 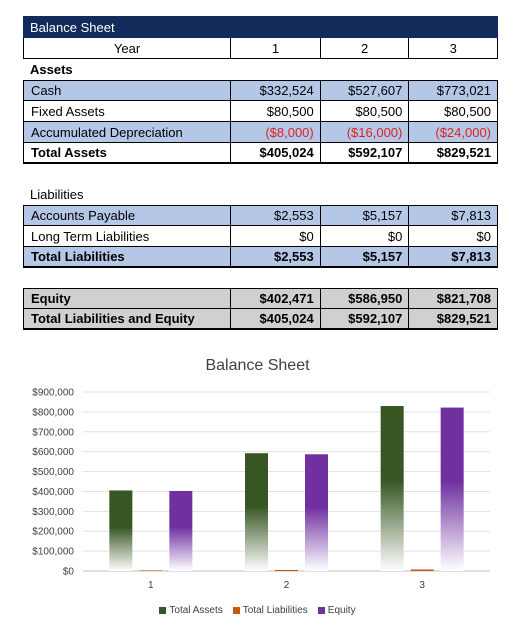 What do you see at coordinates (275, 610) in the screenshot?
I see `legend-label: Total Liabilities` at bounding box center [275, 610].